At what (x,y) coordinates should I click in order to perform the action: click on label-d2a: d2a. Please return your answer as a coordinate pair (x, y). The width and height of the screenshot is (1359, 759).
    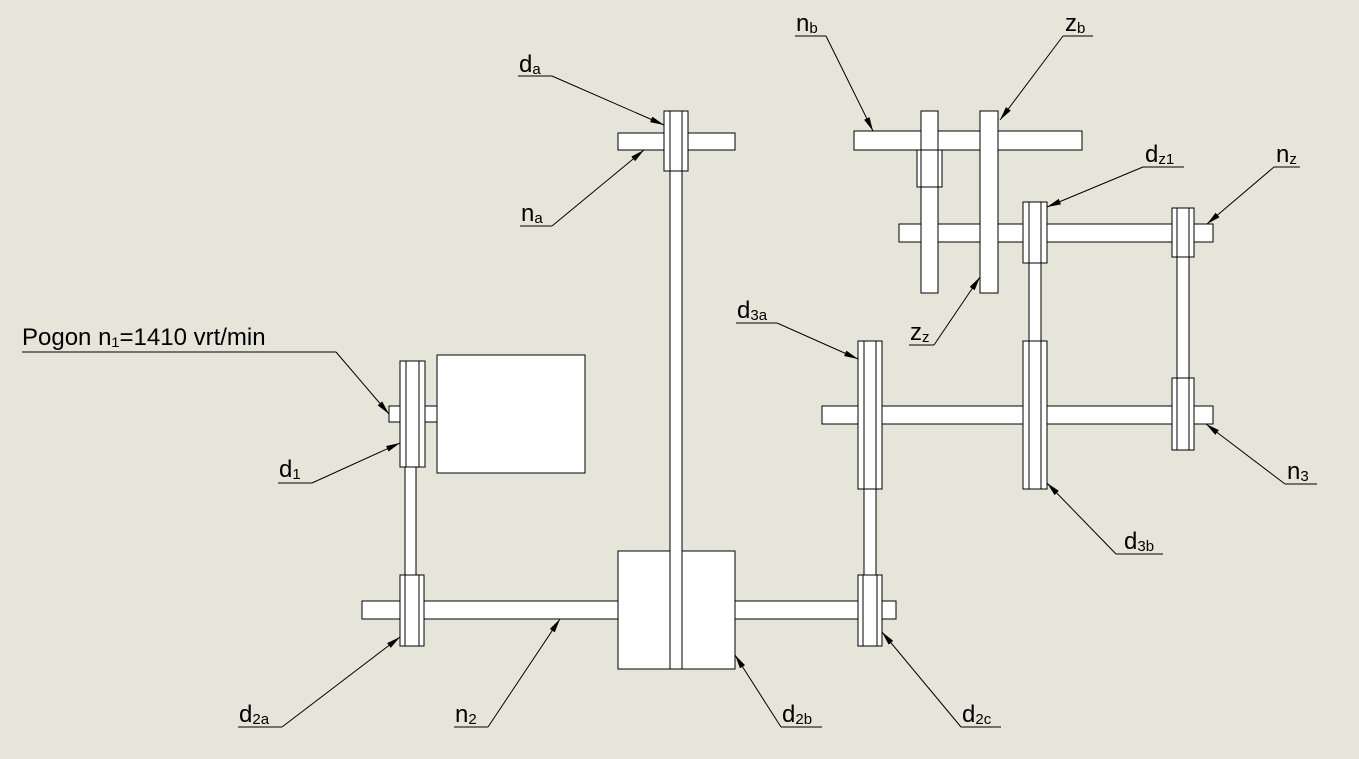
    Looking at the image, I should click on (254, 714).